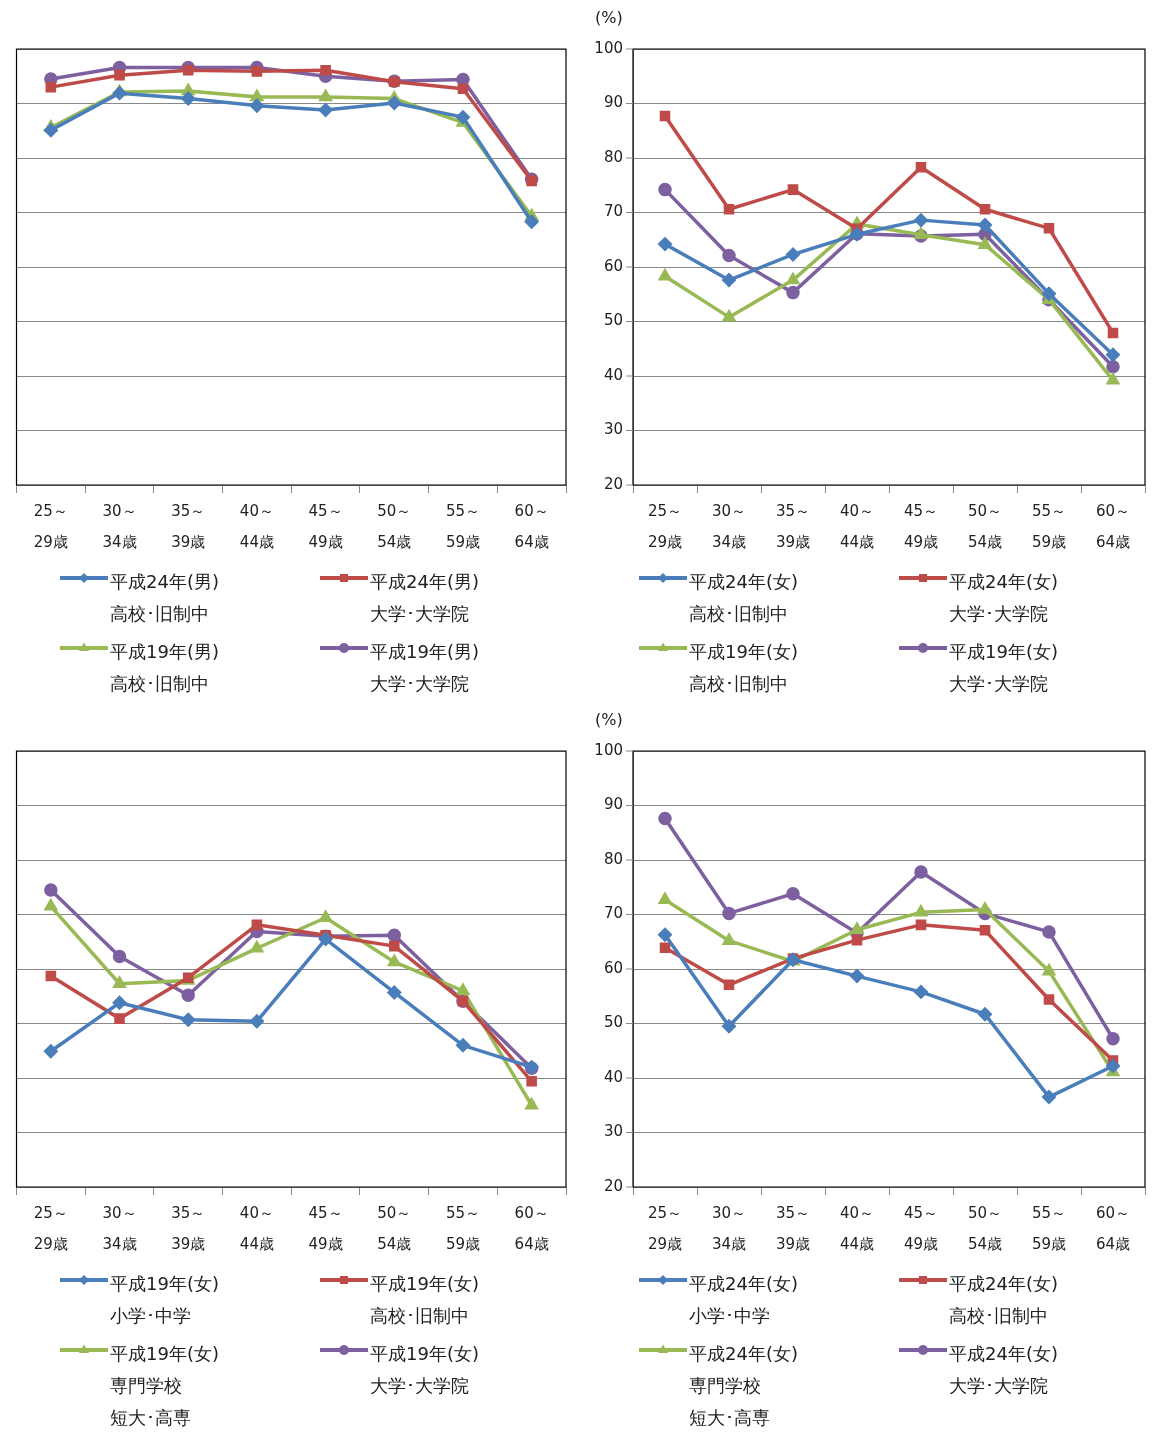 The width and height of the screenshot is (1163, 1447). I want to click on legend-label: 平成24年(男) 大学･大学院, so click(424, 598).